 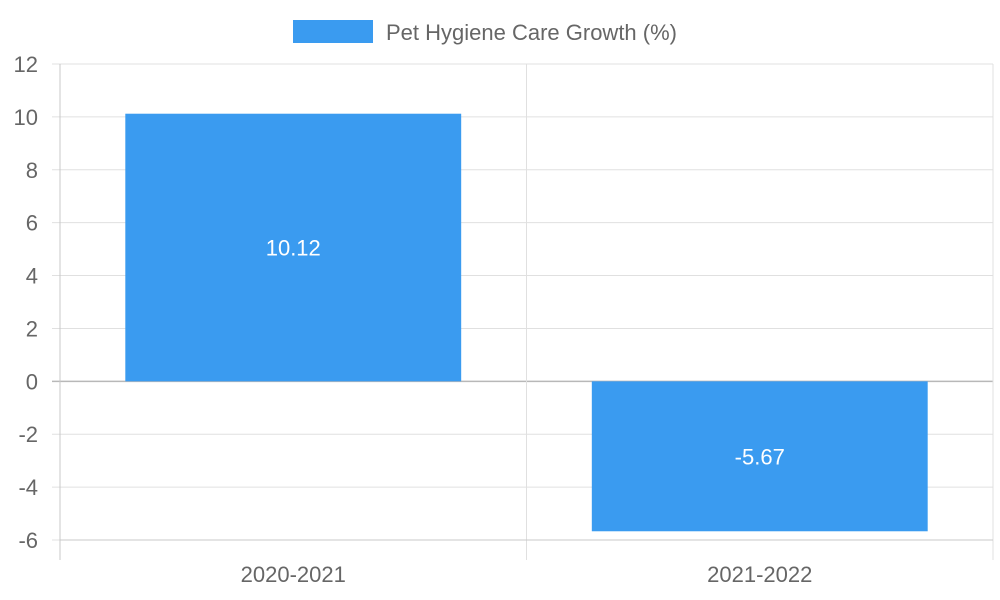 What do you see at coordinates (28, 540) in the screenshot?
I see `y-tick-label: -6` at bounding box center [28, 540].